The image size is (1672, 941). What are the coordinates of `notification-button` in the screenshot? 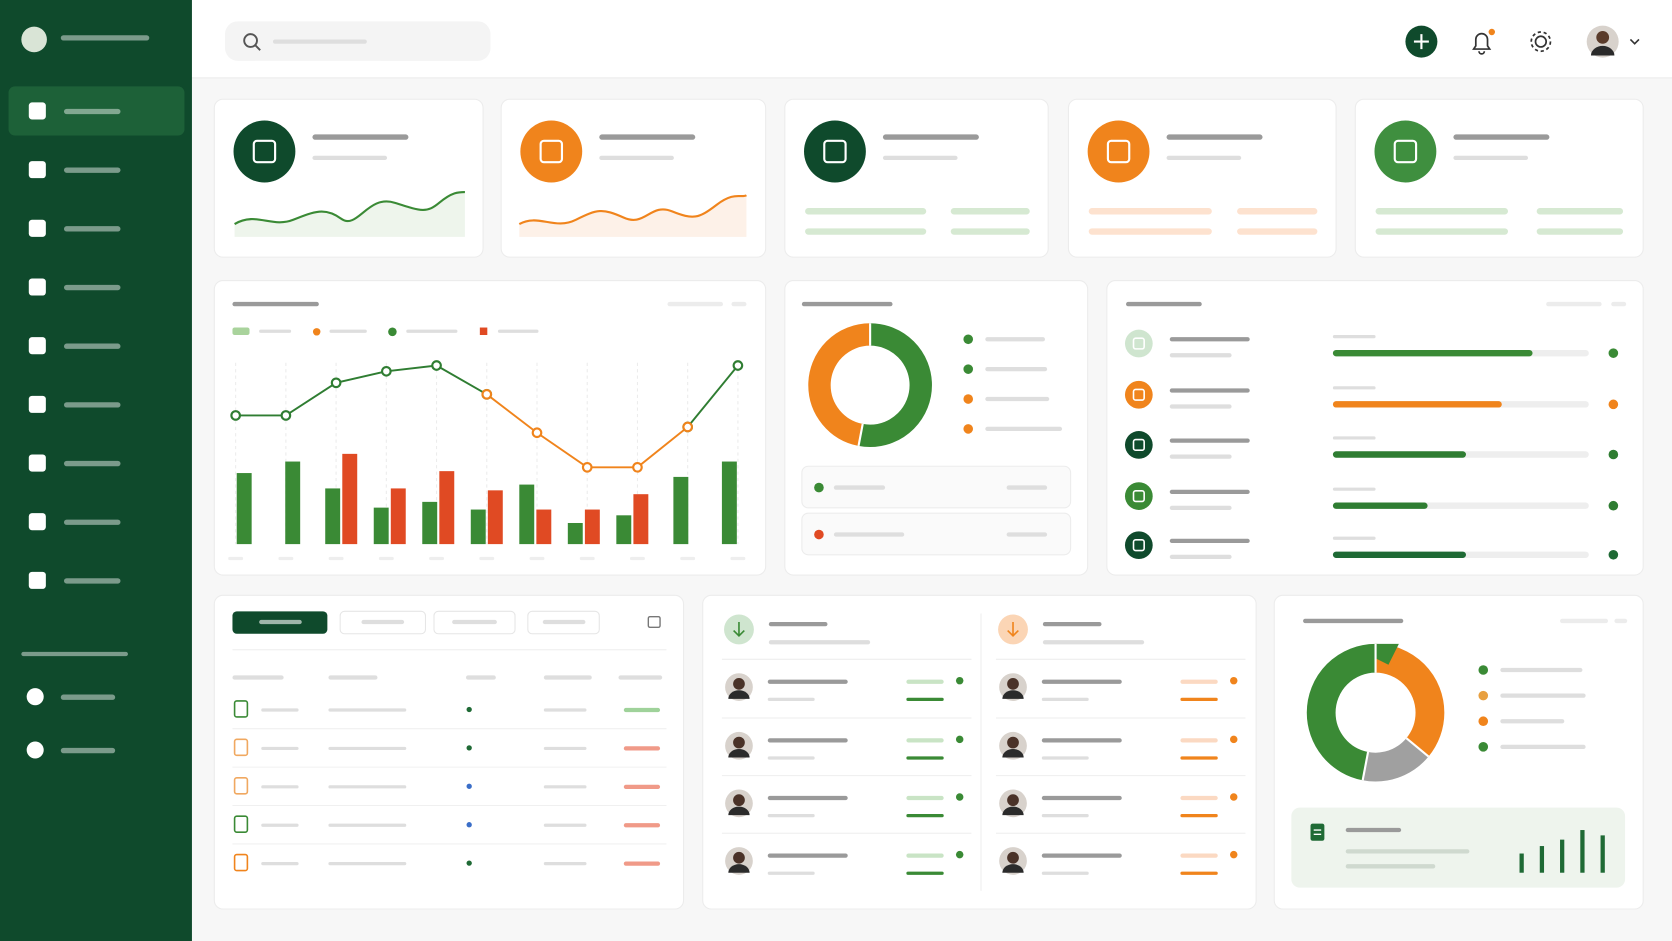 It's located at (1482, 43).